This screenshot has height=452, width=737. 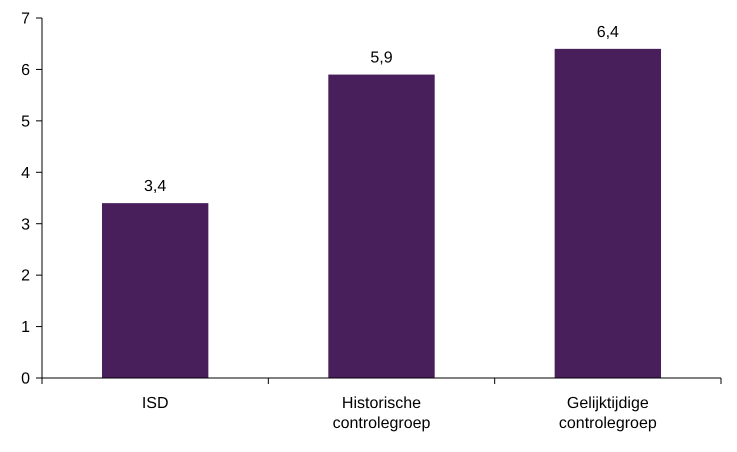 What do you see at coordinates (25, 71) in the screenshot?
I see `y-tick-label: 6` at bounding box center [25, 71].